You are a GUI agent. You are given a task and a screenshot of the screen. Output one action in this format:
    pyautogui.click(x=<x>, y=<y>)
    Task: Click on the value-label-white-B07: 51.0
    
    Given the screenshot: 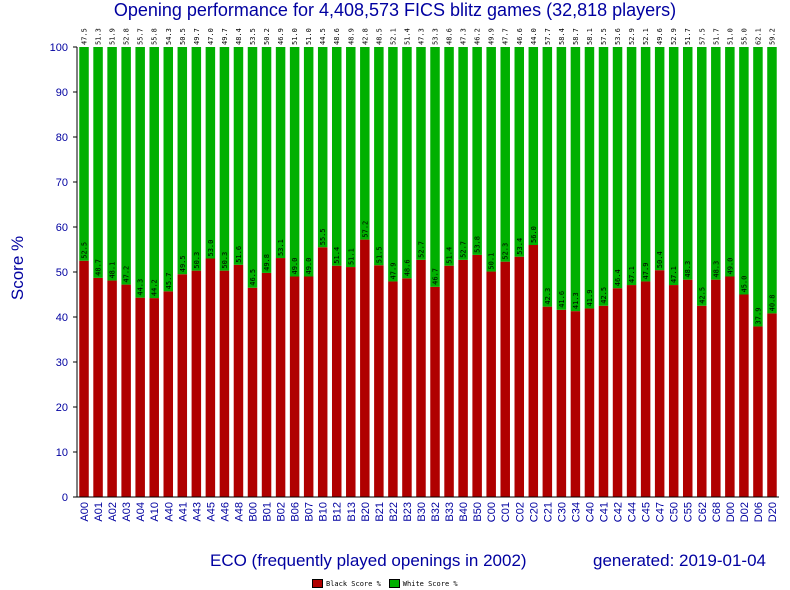 What is the action you would take?
    pyautogui.click(x=309, y=36)
    